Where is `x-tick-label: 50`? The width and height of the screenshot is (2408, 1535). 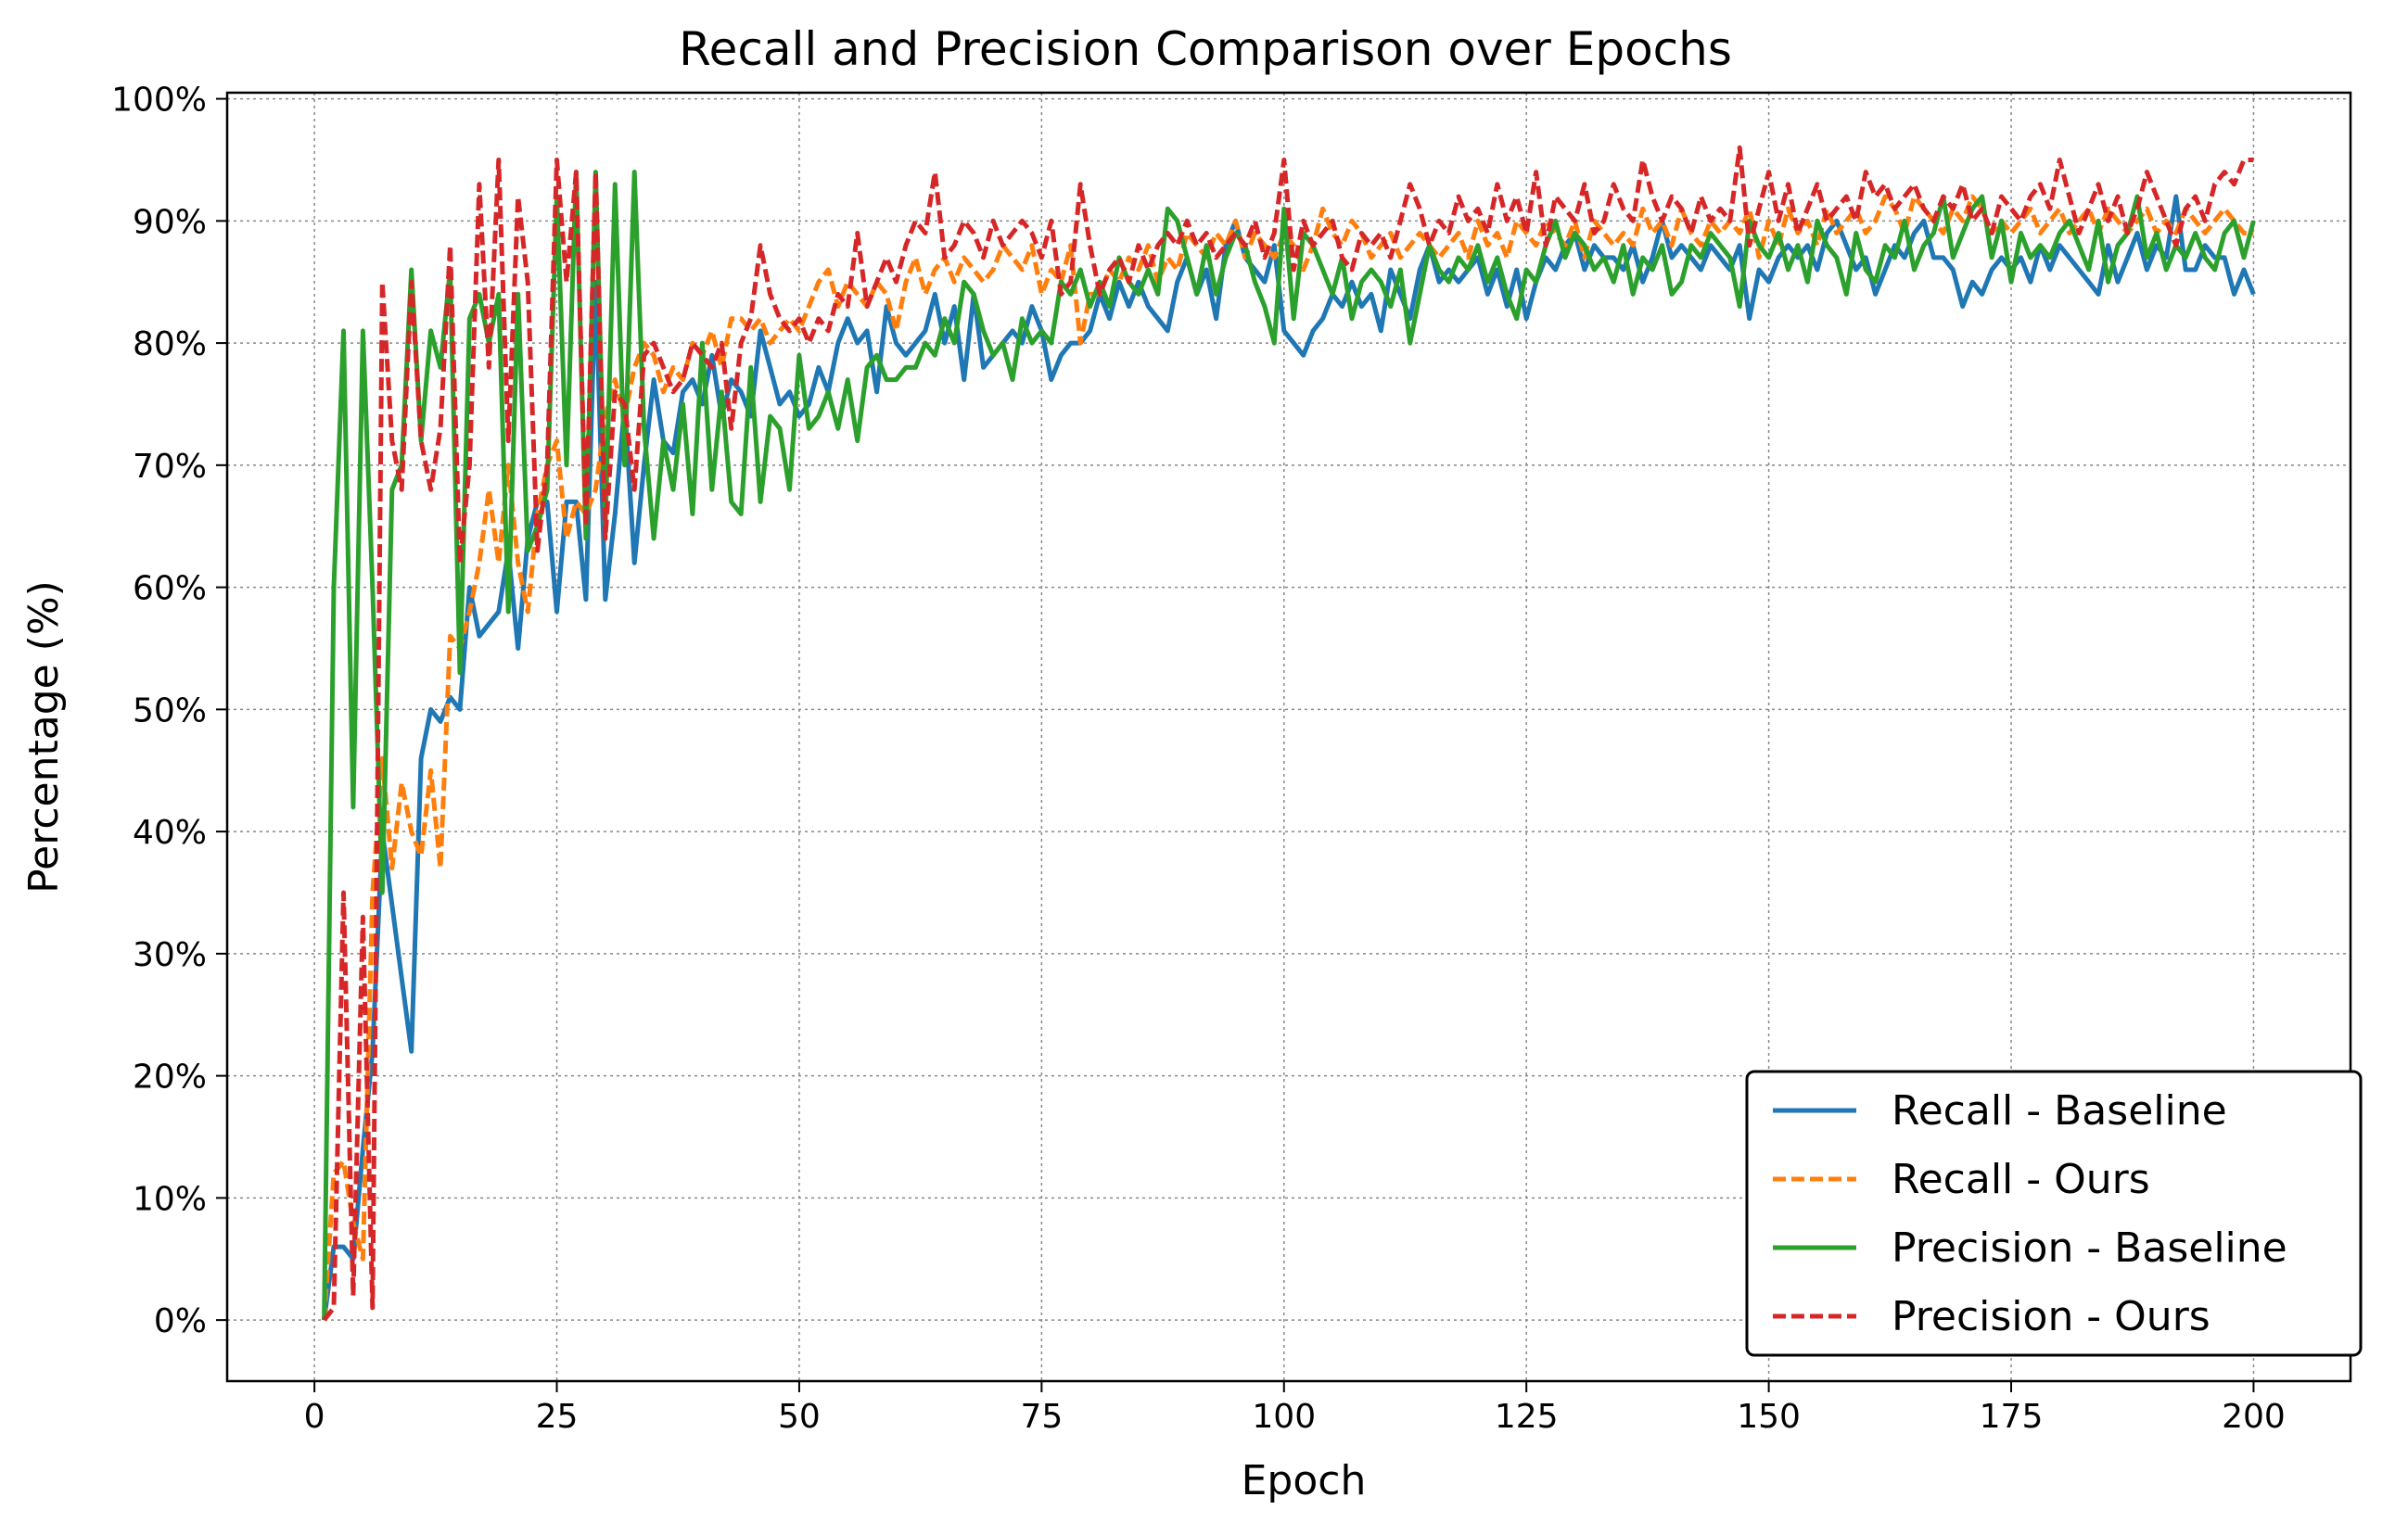
x-tick-label: 50 is located at coordinates (799, 1417).